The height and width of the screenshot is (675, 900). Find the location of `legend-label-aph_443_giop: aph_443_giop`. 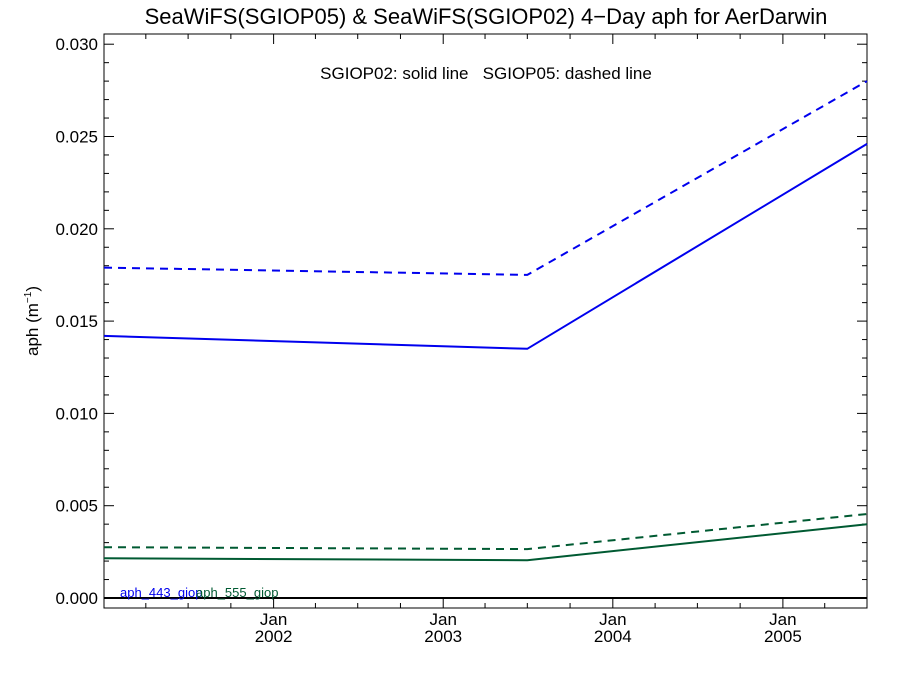

legend-label-aph_443_giop: aph_443_giop is located at coordinates (161, 592).